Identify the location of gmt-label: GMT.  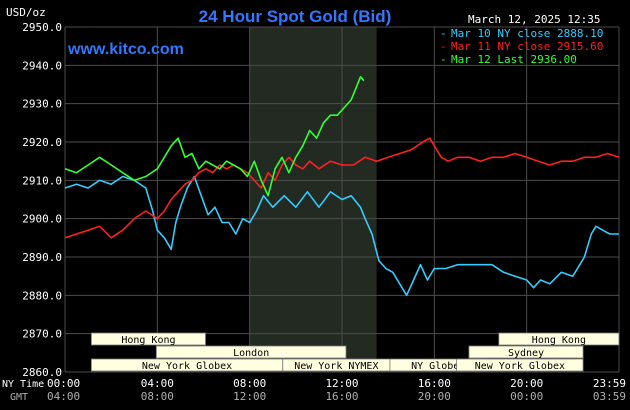
(19, 397).